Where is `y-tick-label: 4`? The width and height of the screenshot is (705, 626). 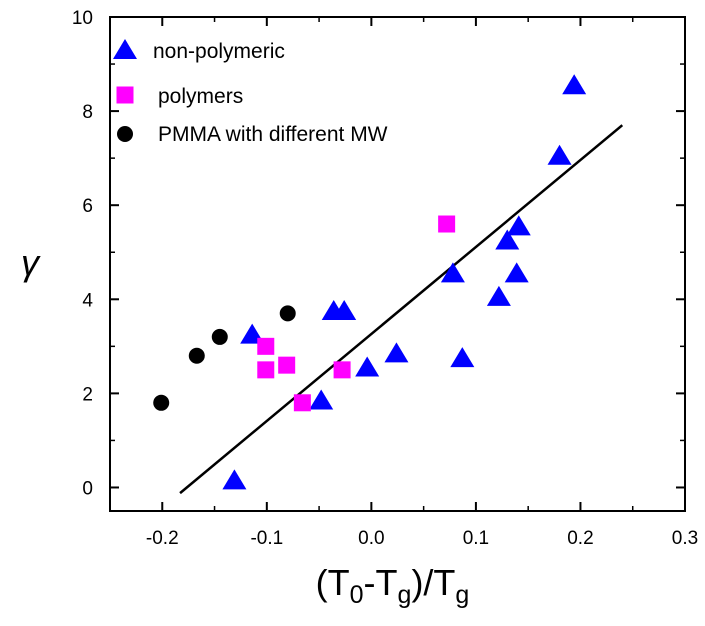
y-tick-label: 4 is located at coordinates (87, 300).